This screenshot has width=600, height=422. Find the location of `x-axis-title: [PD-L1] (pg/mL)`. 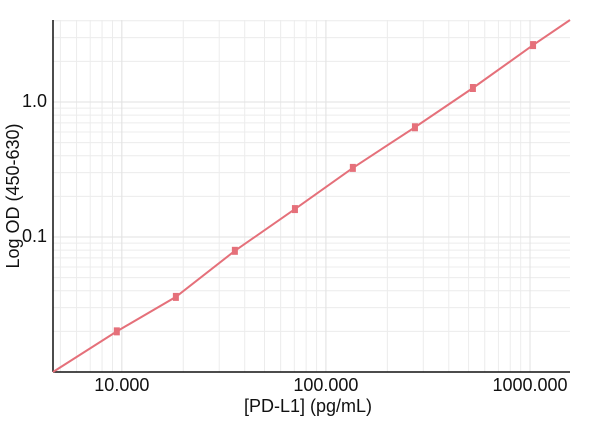

x-axis-title: [PD-L1] (pg/mL) is located at coordinates (308, 406).